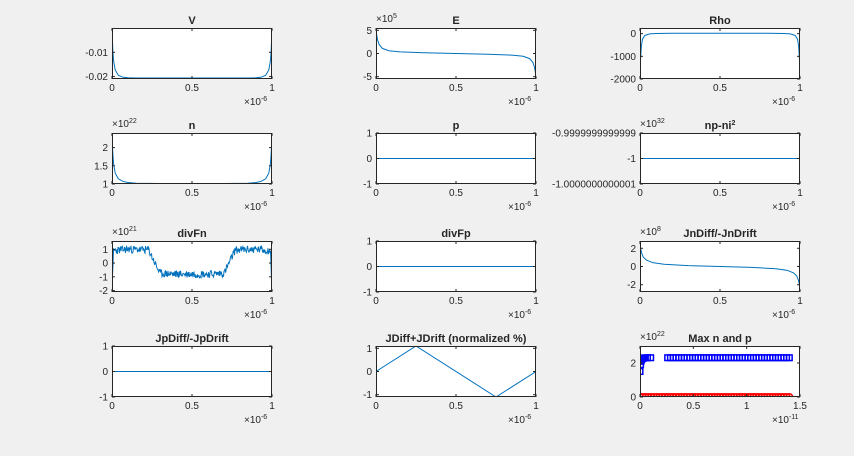 The height and width of the screenshot is (456, 854). What do you see at coordinates (367, 77) in the screenshot?
I see `y-tick-label: -5` at bounding box center [367, 77].